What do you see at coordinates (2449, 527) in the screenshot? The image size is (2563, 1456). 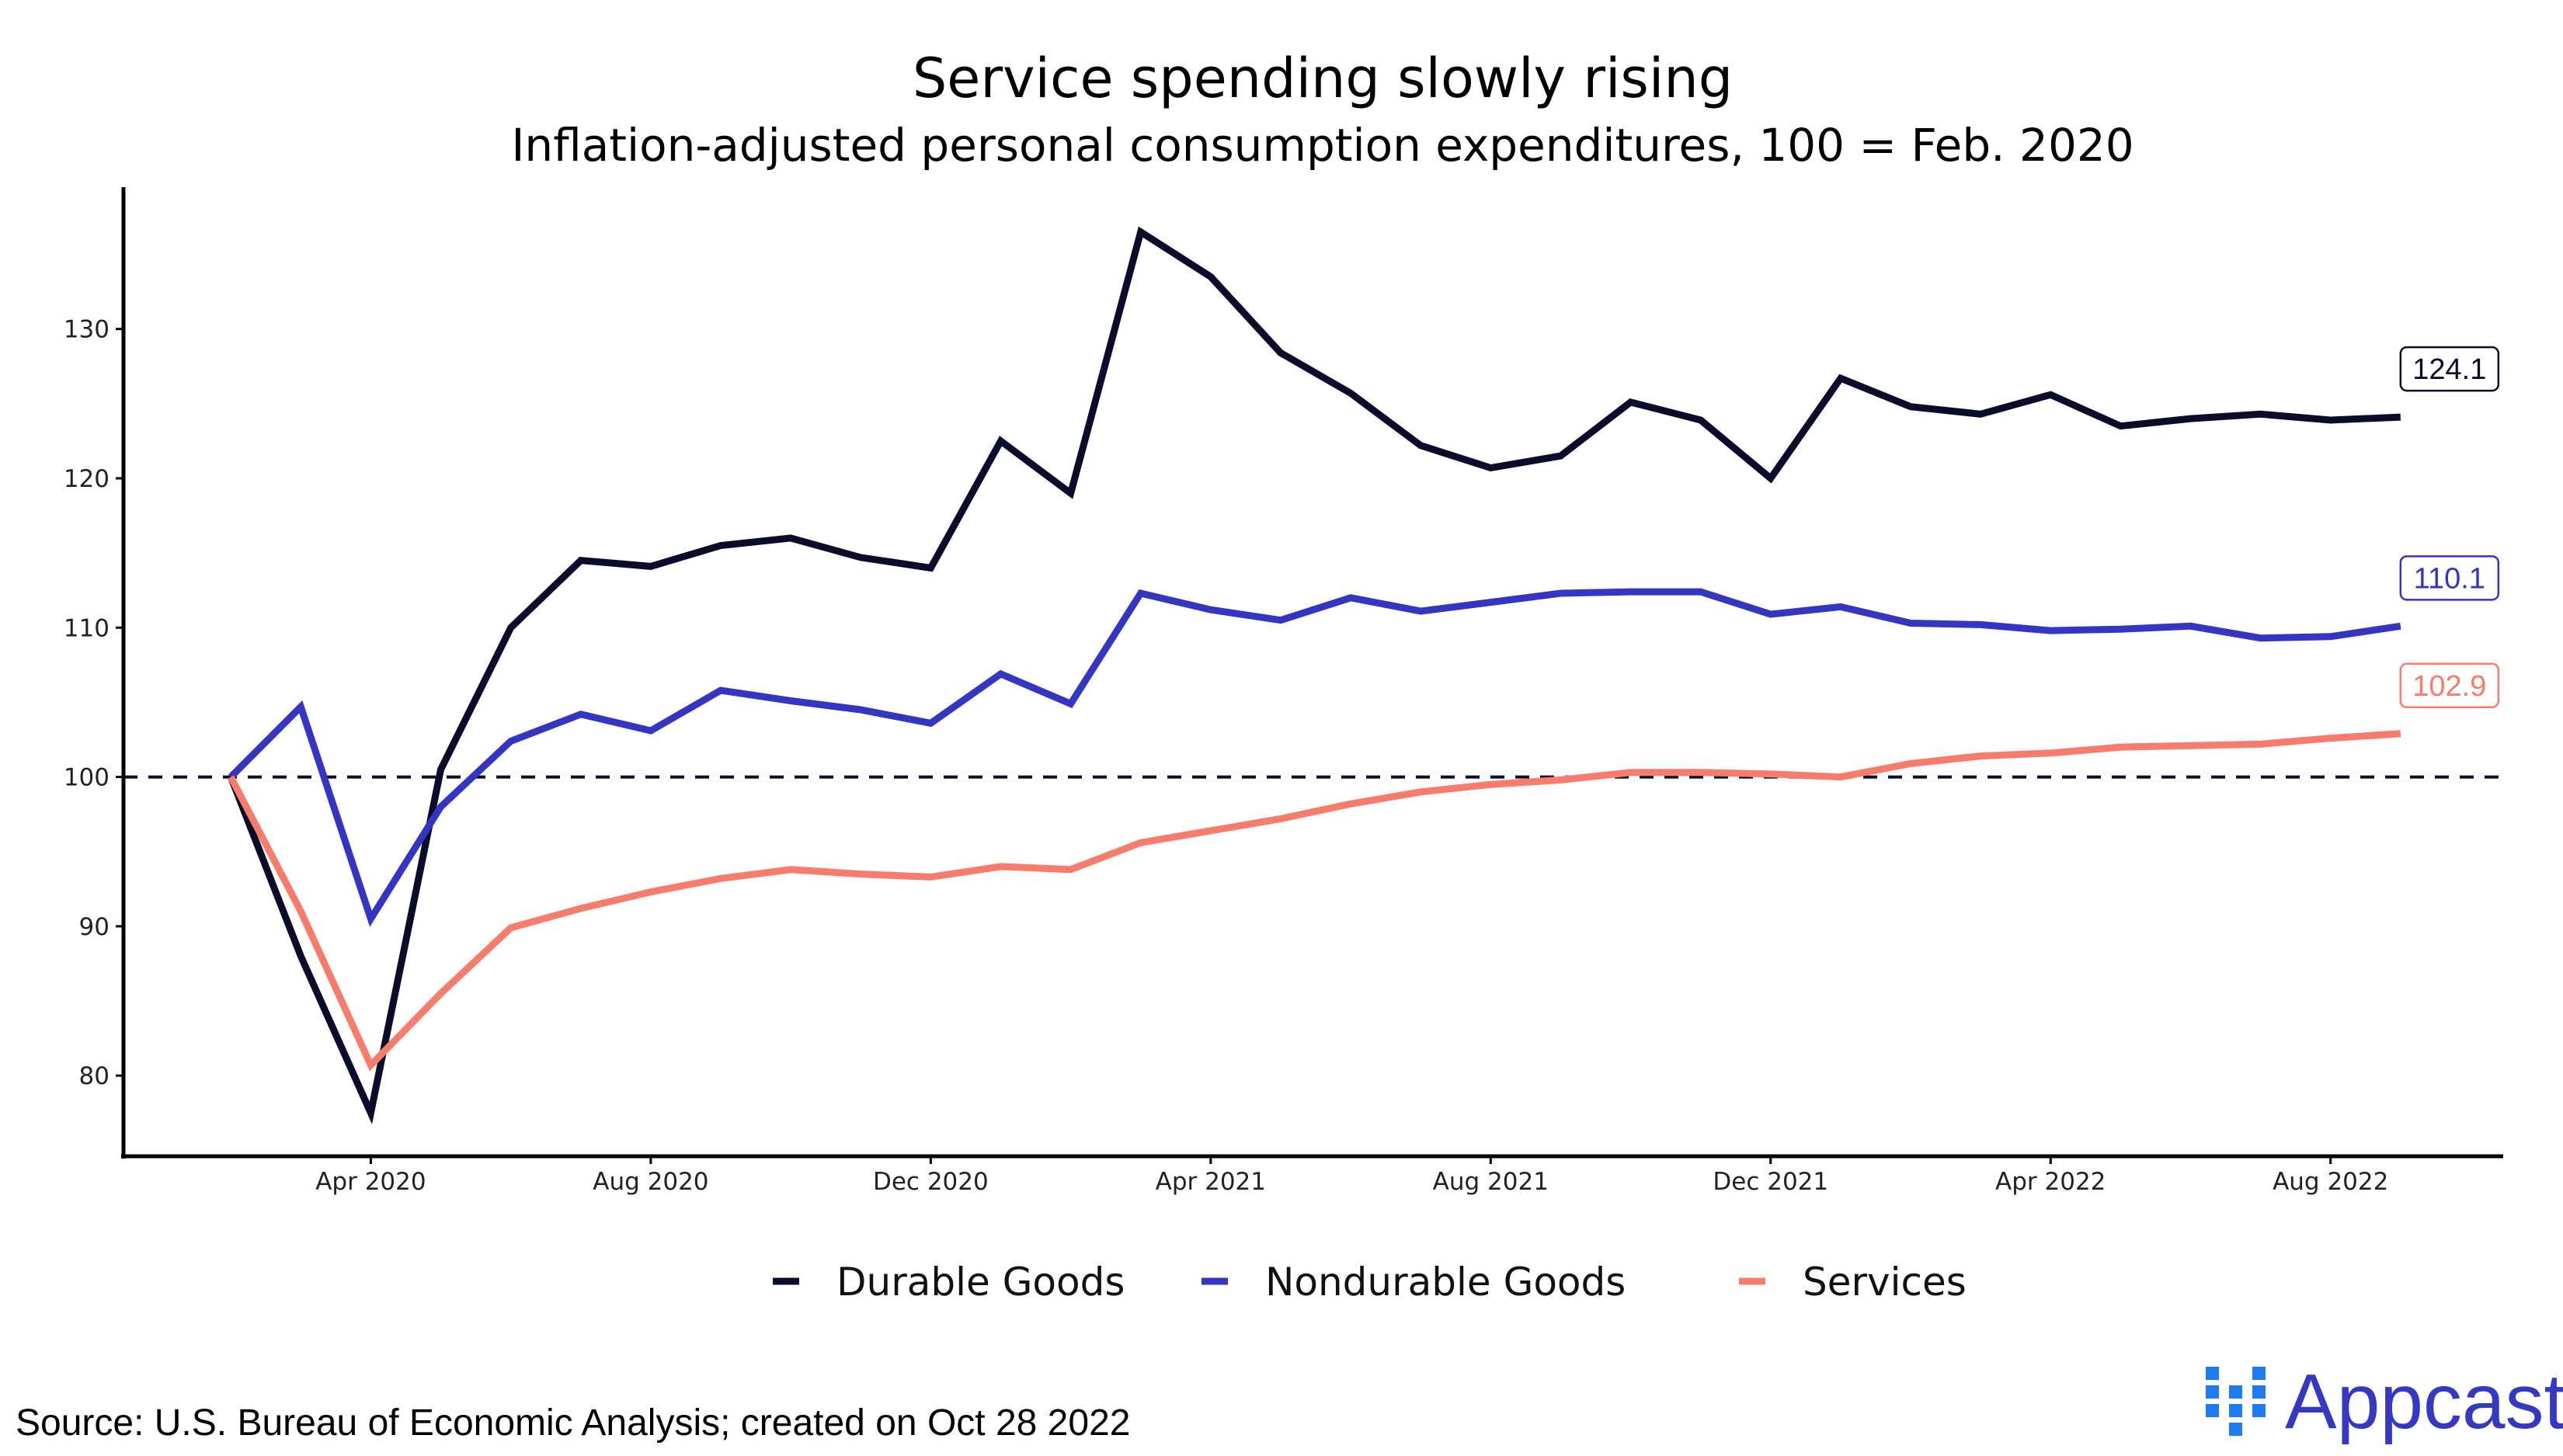 I see `end-labels: 124.1 110.1 102.9` at bounding box center [2449, 527].